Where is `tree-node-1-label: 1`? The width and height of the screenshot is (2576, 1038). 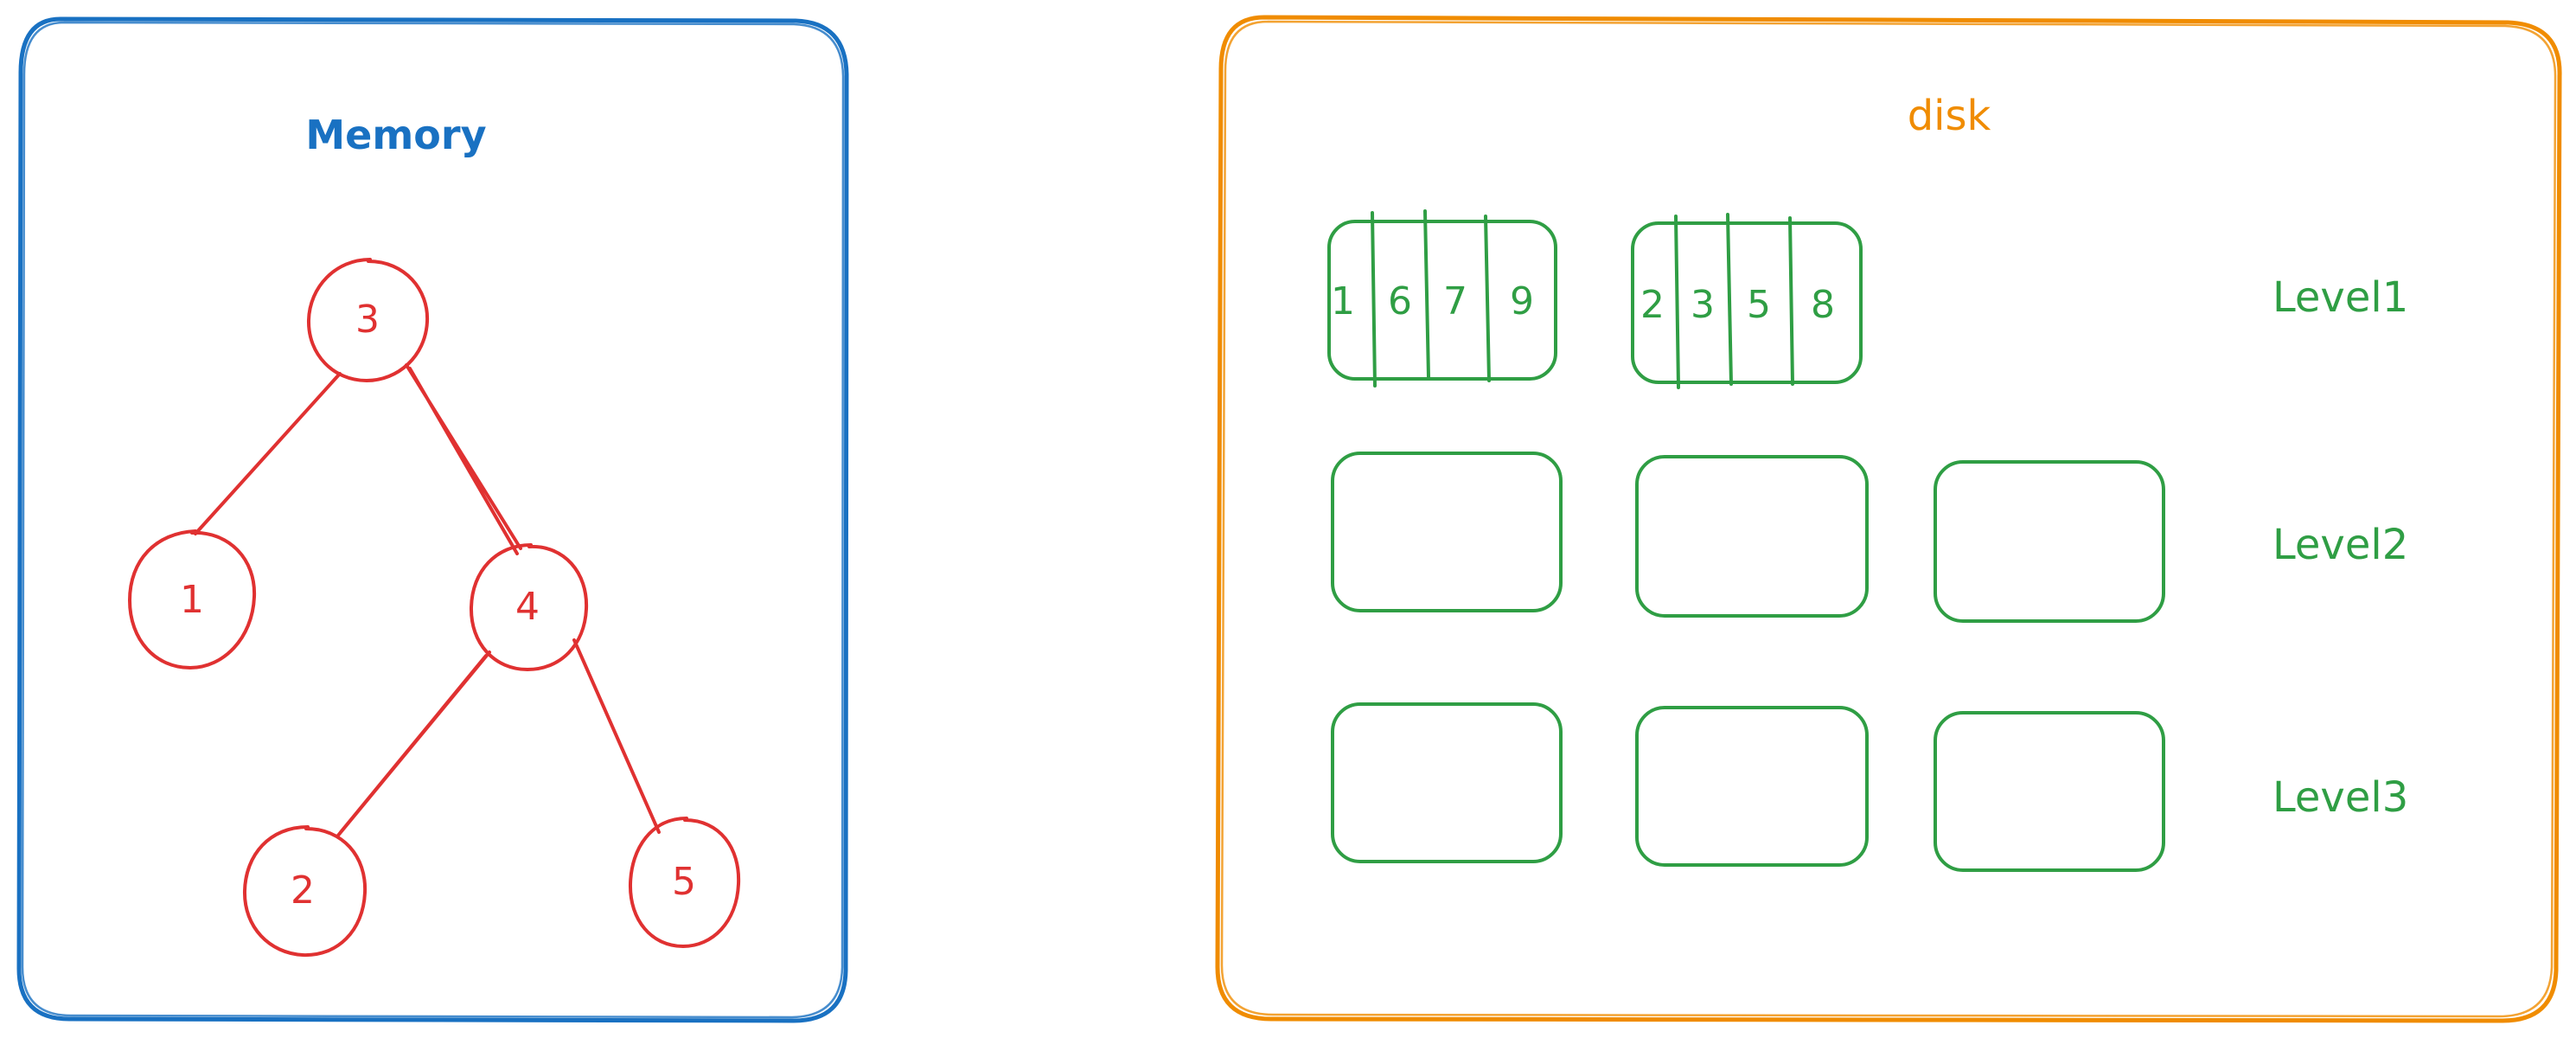 tree-node-1-label: 1 is located at coordinates (192, 600).